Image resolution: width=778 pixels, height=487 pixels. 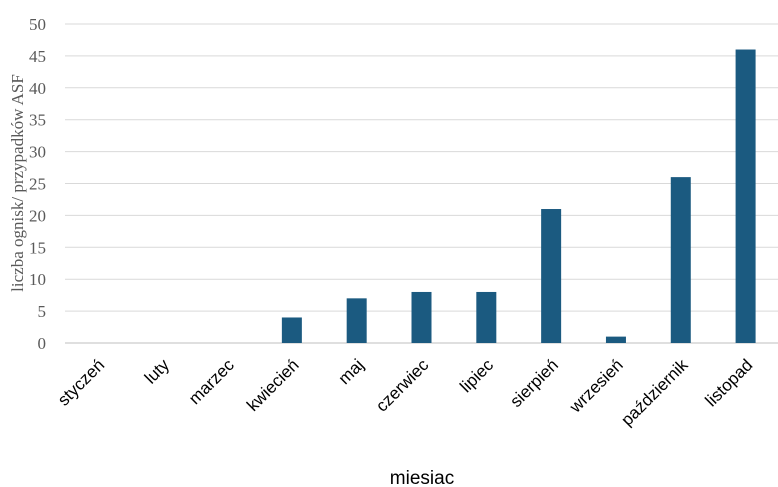 I want to click on x-tick-label: sierpień, so click(x=534, y=383).